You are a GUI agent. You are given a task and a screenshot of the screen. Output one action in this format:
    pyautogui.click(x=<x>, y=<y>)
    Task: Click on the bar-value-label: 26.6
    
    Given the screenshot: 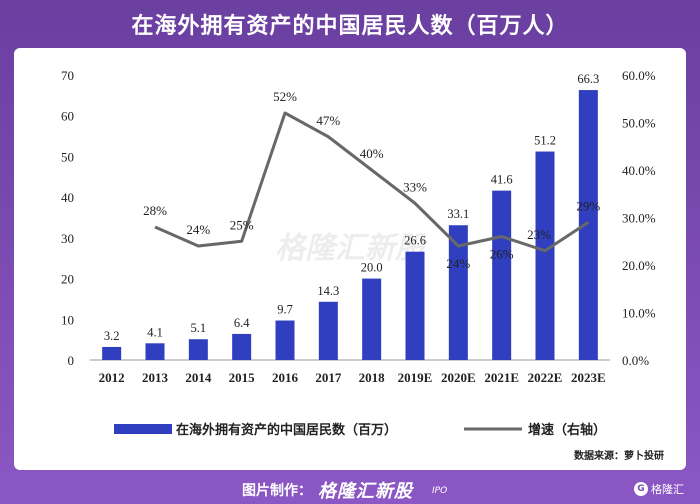 What is the action you would take?
    pyautogui.click(x=415, y=241)
    